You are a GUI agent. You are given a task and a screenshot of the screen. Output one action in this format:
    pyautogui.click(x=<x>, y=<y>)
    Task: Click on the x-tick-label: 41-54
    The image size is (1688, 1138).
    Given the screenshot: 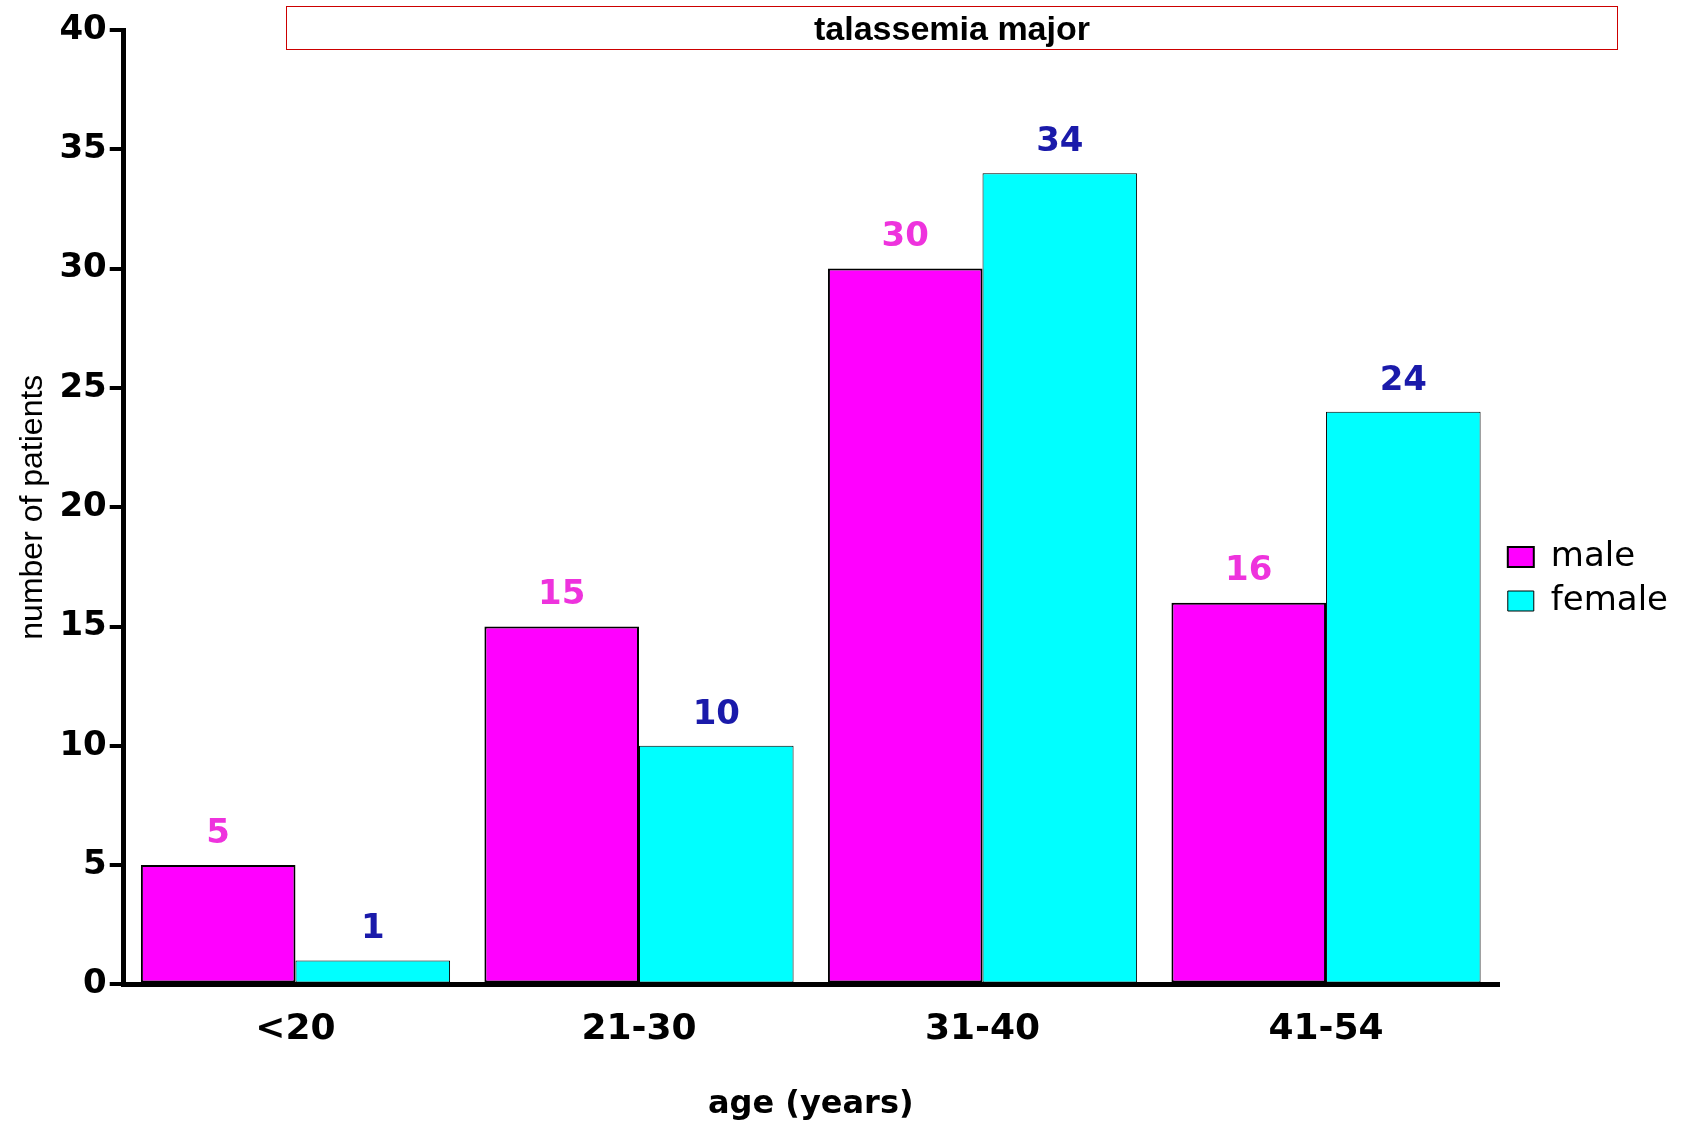 What is the action you would take?
    pyautogui.click(x=1326, y=1027)
    